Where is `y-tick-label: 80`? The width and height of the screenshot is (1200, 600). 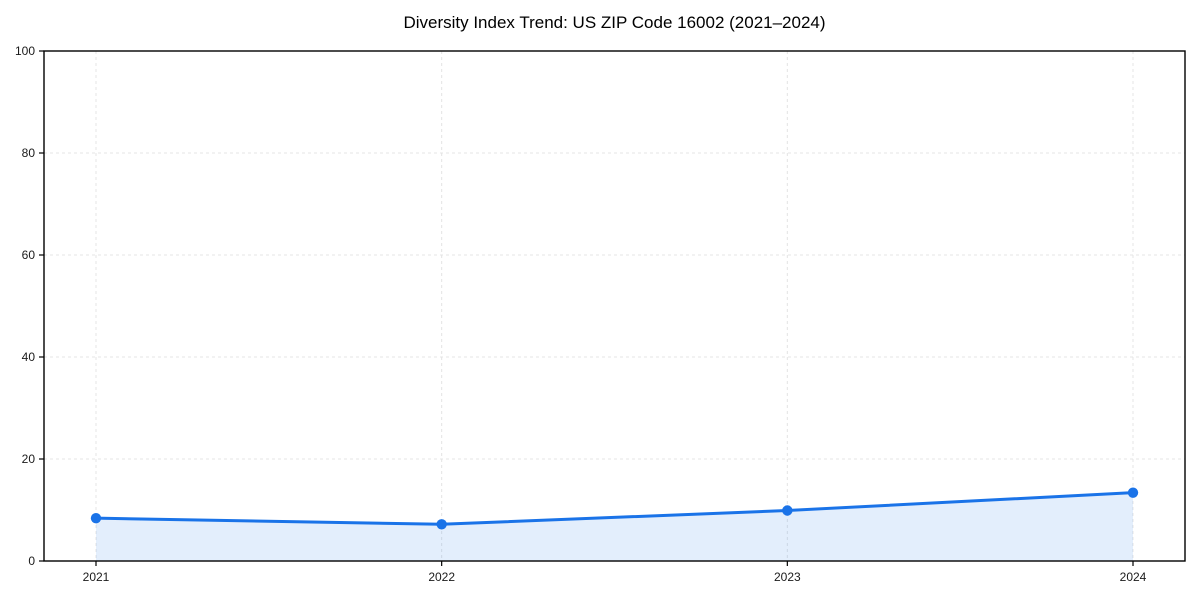
y-tick-label: 80 is located at coordinates (29, 153).